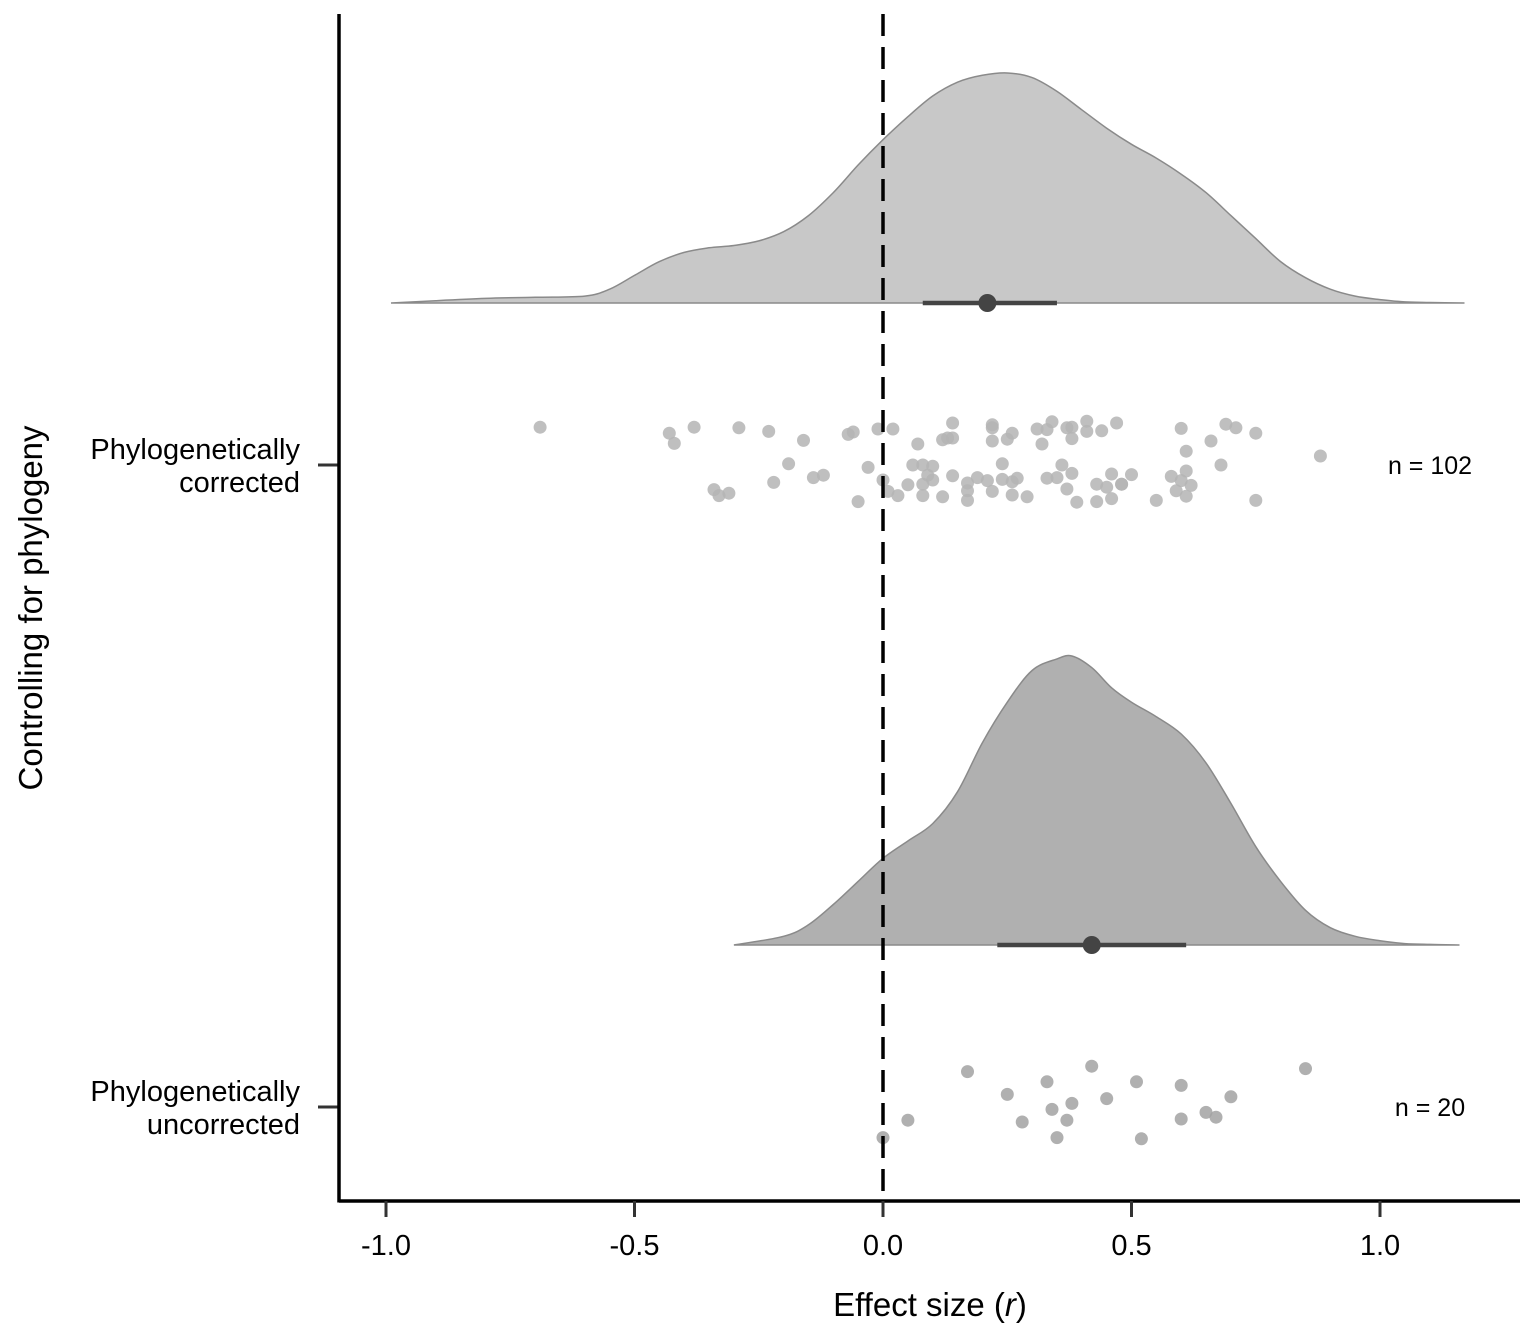  I want to click on x-tick-label: 0.5, so click(1131, 1246).